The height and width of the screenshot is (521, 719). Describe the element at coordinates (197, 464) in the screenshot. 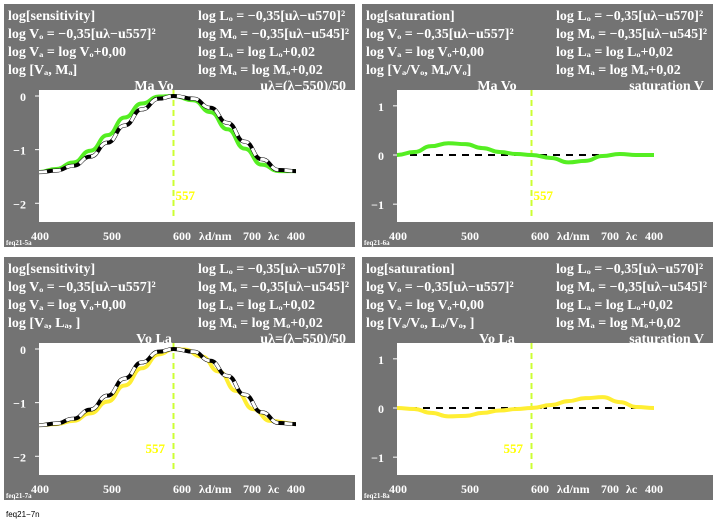

I see `marker-label-570: 570` at that location.